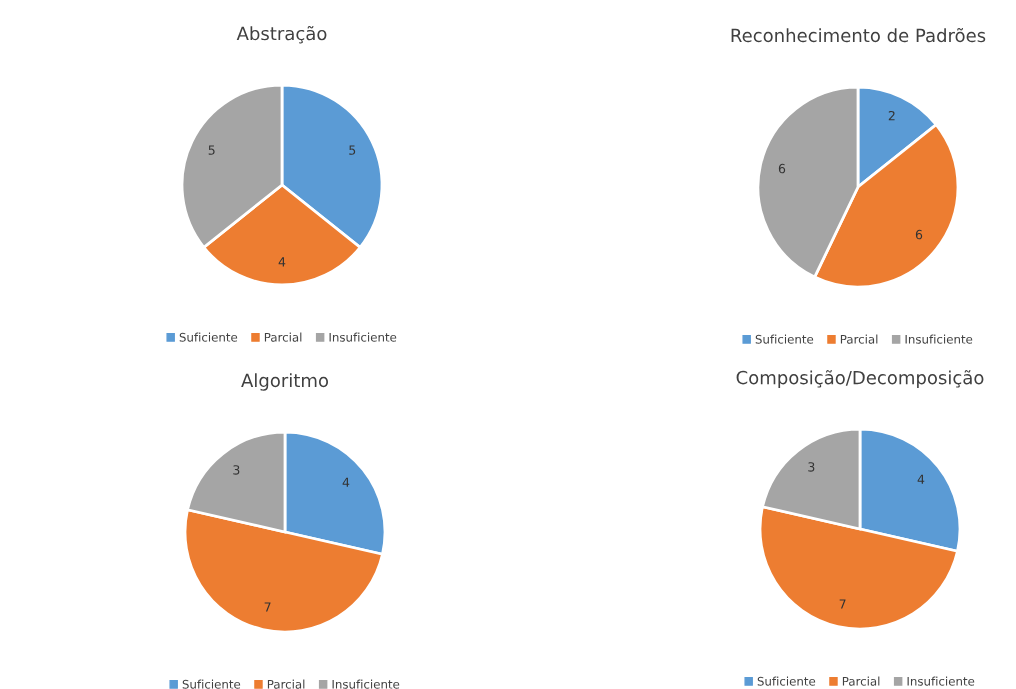 The width and height of the screenshot is (1016, 689). Describe the element at coordinates (281, 34) in the screenshot. I see `chart-title: Abstração` at that location.